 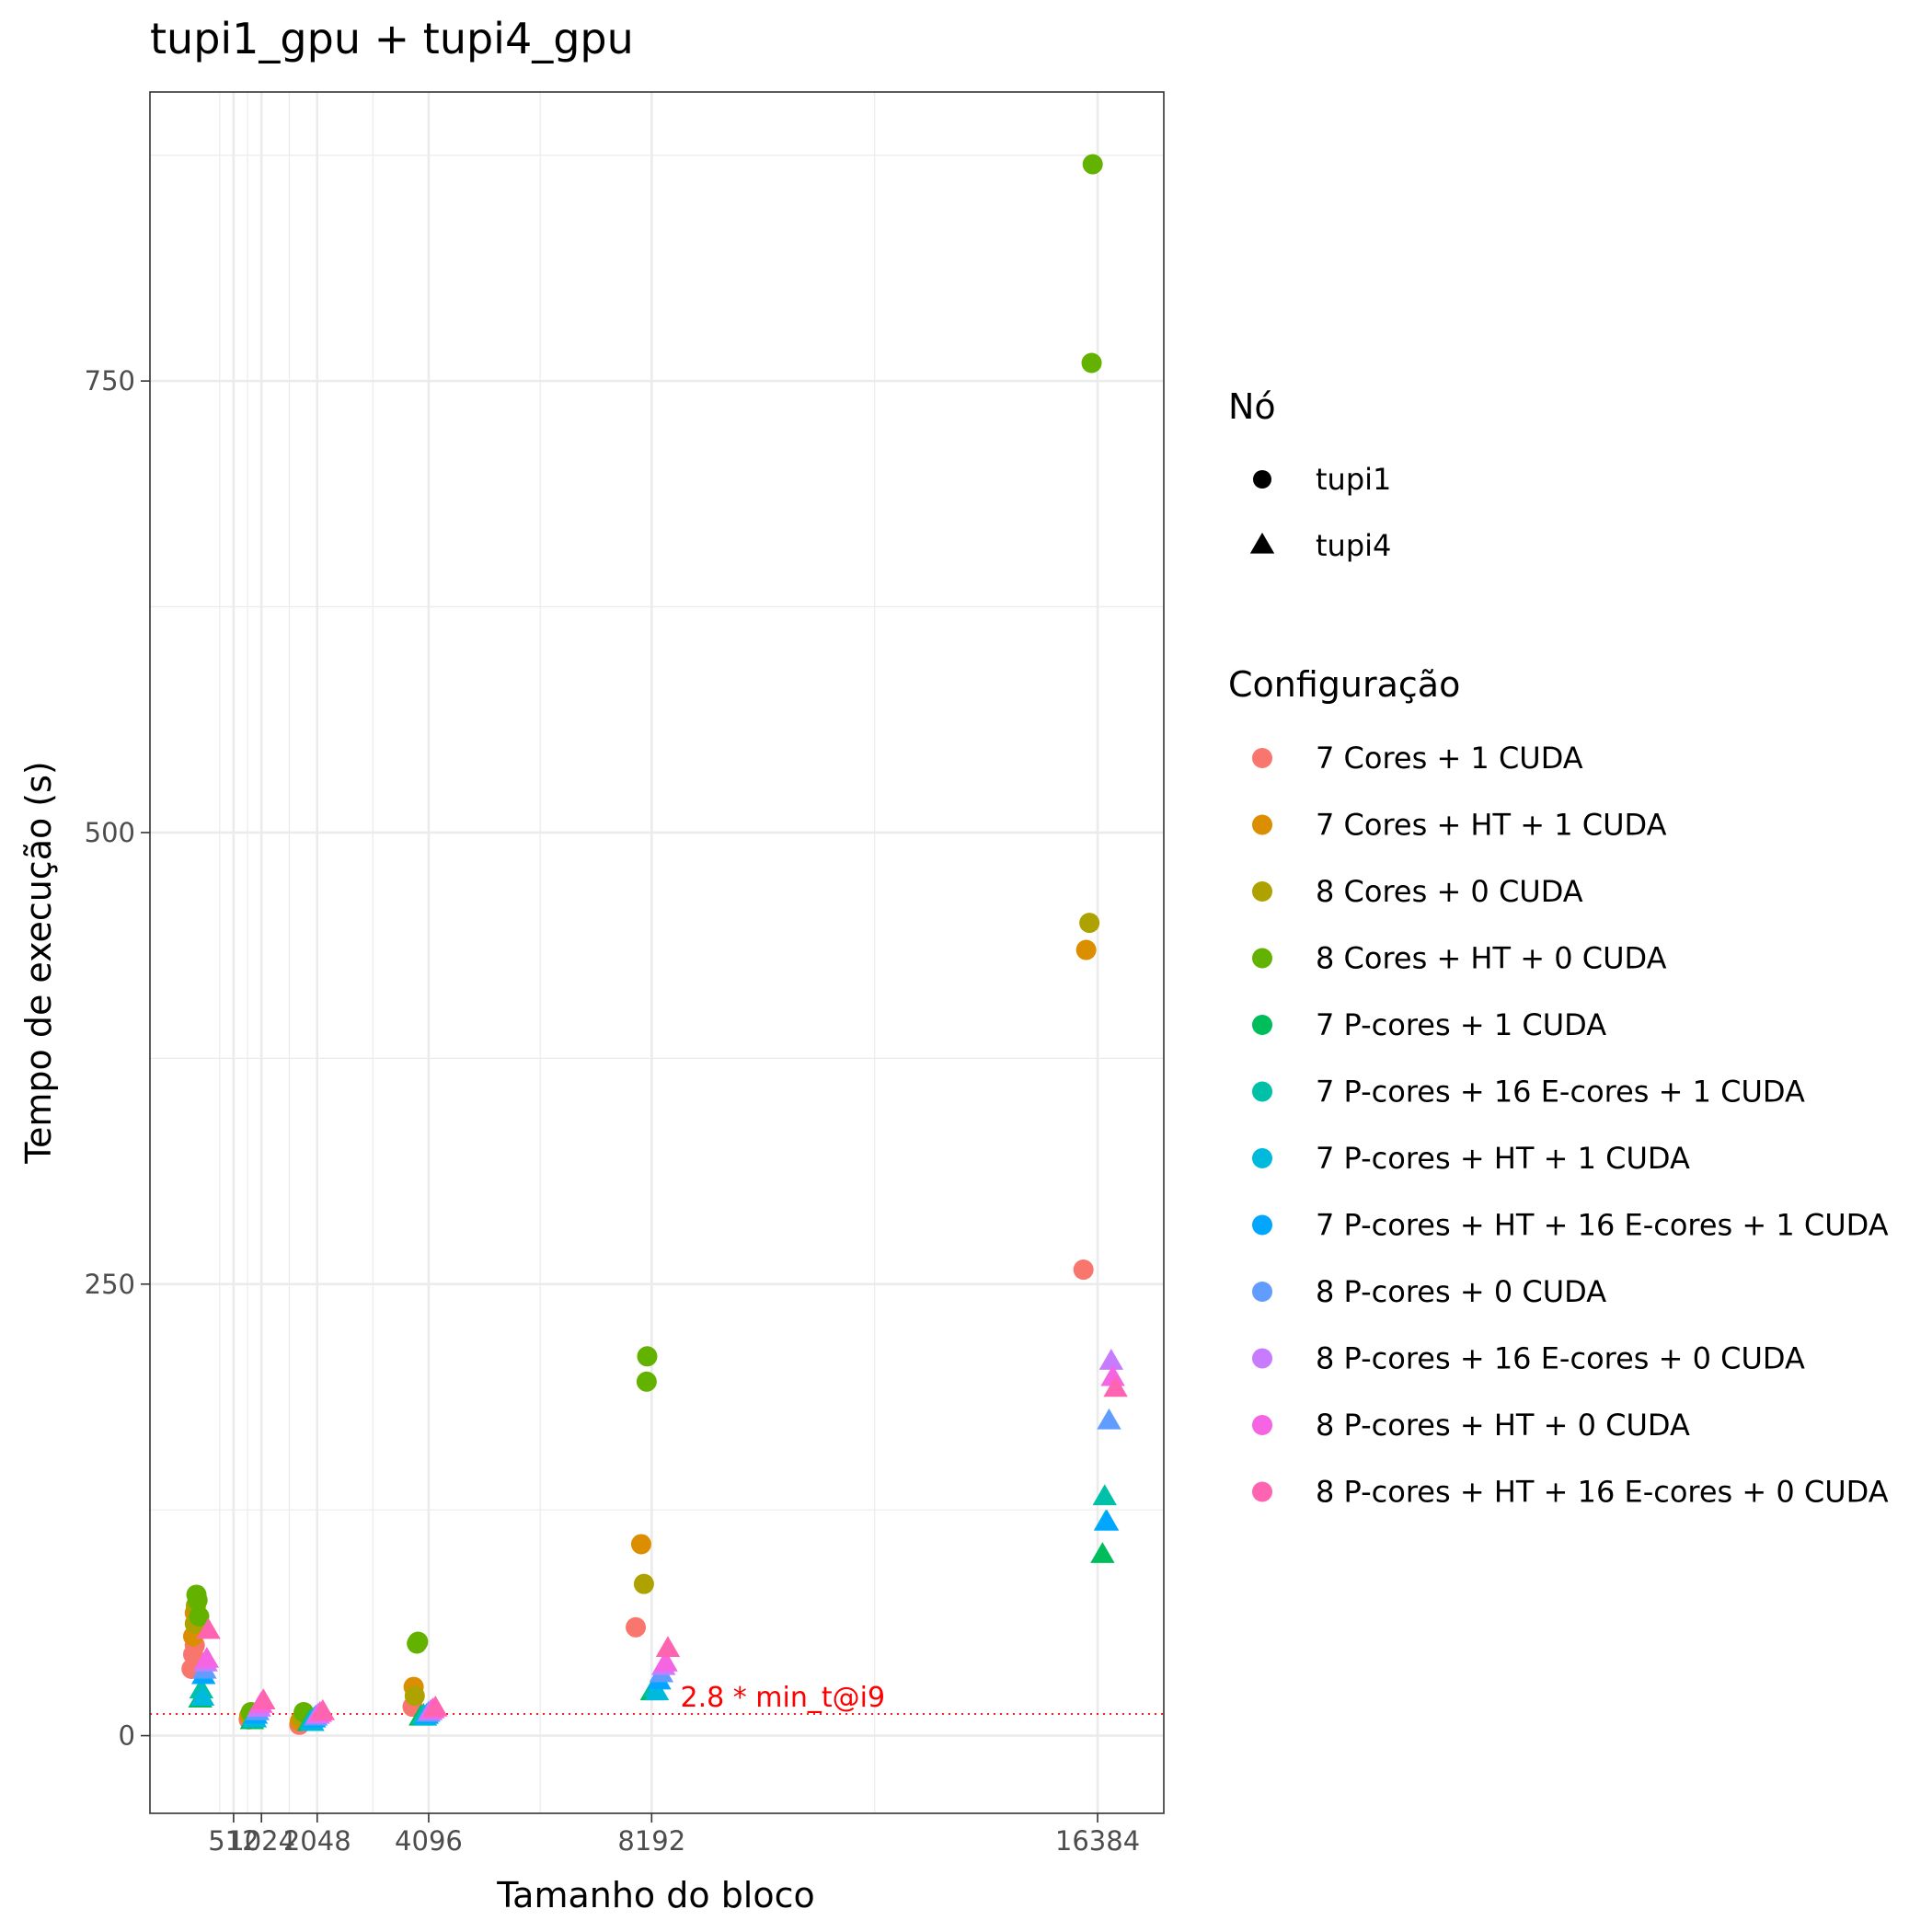 What do you see at coordinates (1602, 1225) in the screenshot?
I see `legend-label-config: 7 P-cores + HT + 16 E-cores + 1 CUDA` at bounding box center [1602, 1225].